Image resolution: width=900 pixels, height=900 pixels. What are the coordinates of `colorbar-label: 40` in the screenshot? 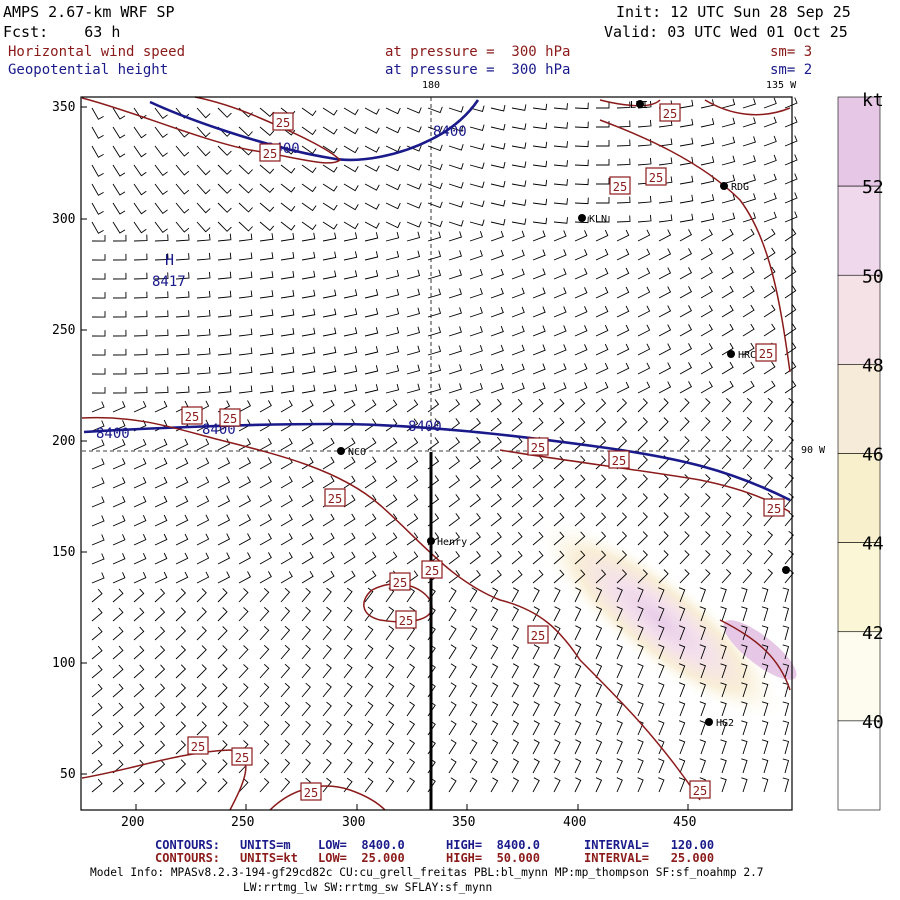 It's located at (873, 722).